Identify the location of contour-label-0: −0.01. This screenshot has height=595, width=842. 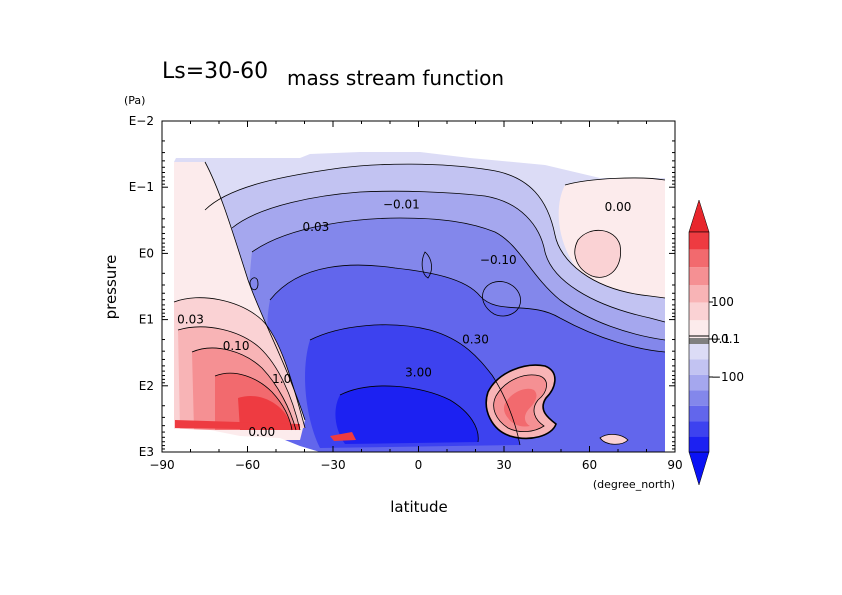
(401, 204).